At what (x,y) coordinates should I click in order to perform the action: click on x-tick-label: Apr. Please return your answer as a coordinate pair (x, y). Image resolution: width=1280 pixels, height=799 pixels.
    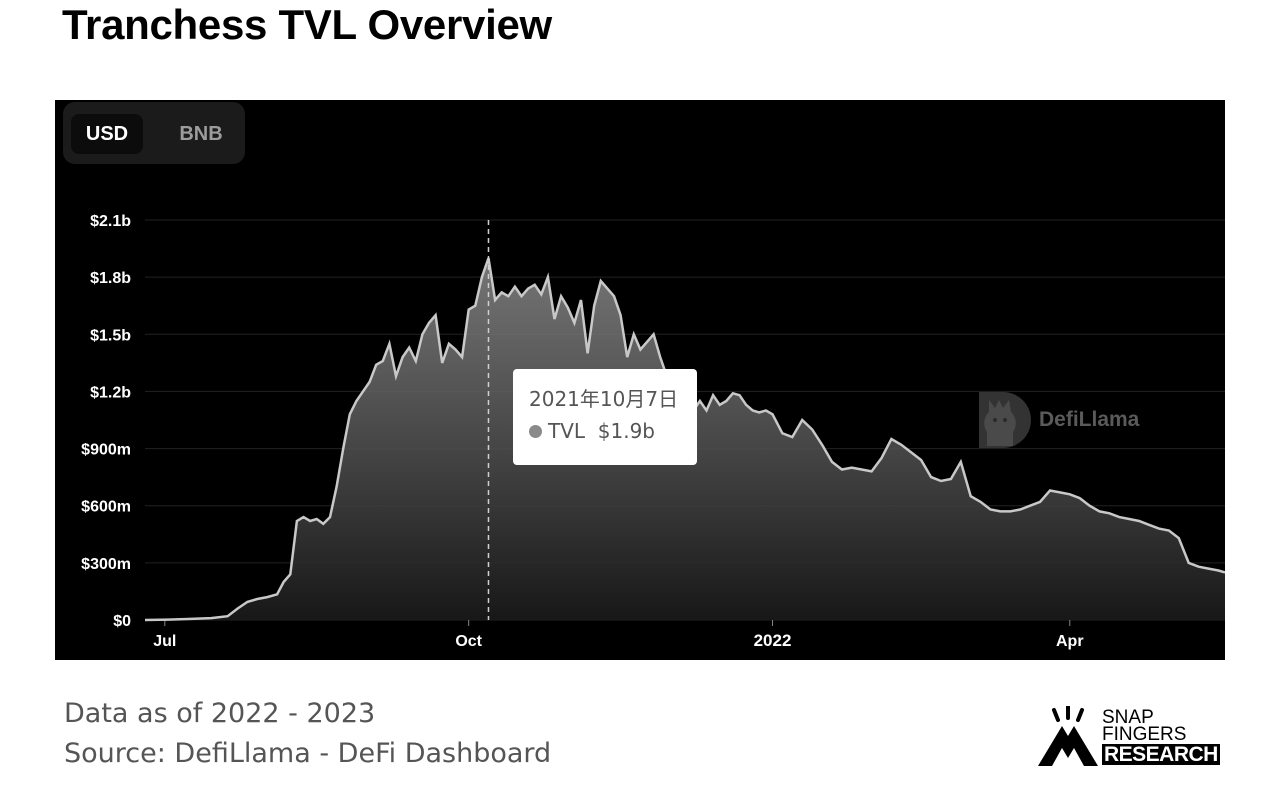
    Looking at the image, I should click on (1070, 641).